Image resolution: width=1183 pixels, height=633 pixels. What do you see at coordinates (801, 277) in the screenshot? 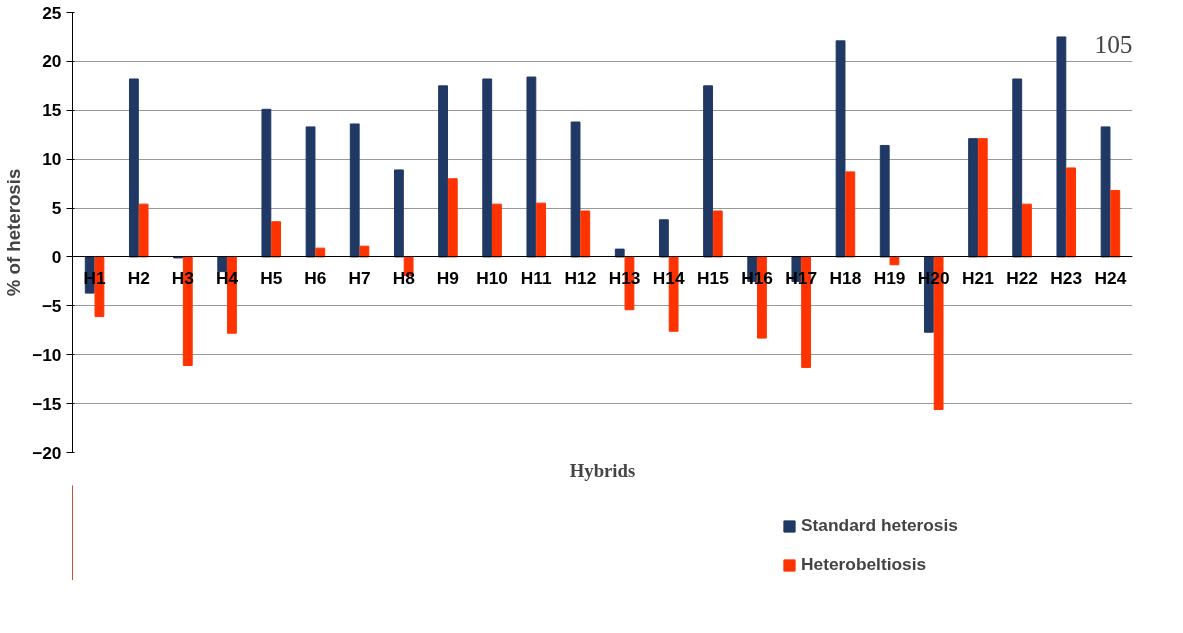
I see `x-tick-label: H17` at bounding box center [801, 277].